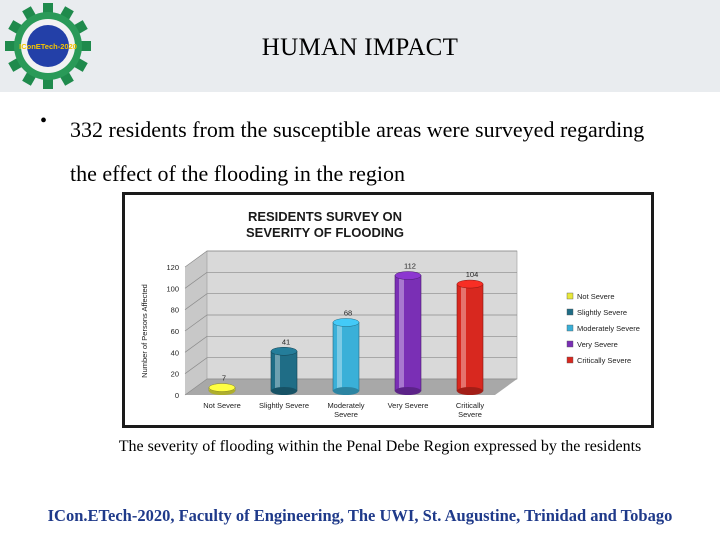 Image resolution: width=720 pixels, height=540 pixels. Describe the element at coordinates (286, 341) in the screenshot. I see `data-label: 41` at that location.